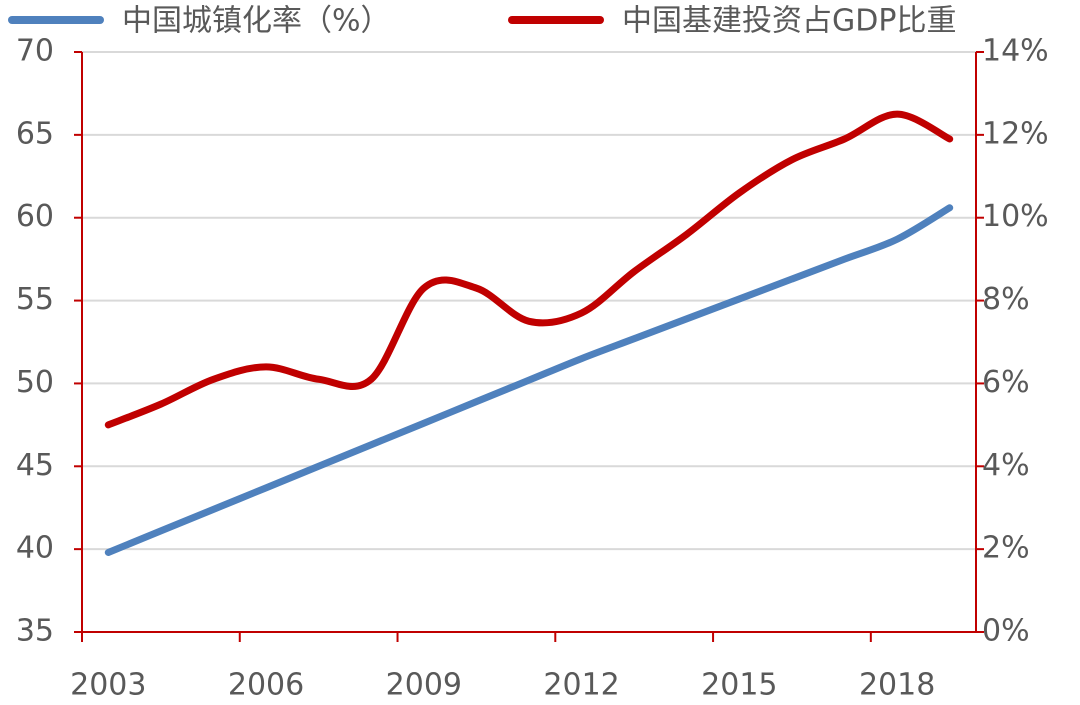 This screenshot has height=705, width=1080. Describe the element at coordinates (897, 685) in the screenshot. I see `x-tick-label: 2018` at that location.